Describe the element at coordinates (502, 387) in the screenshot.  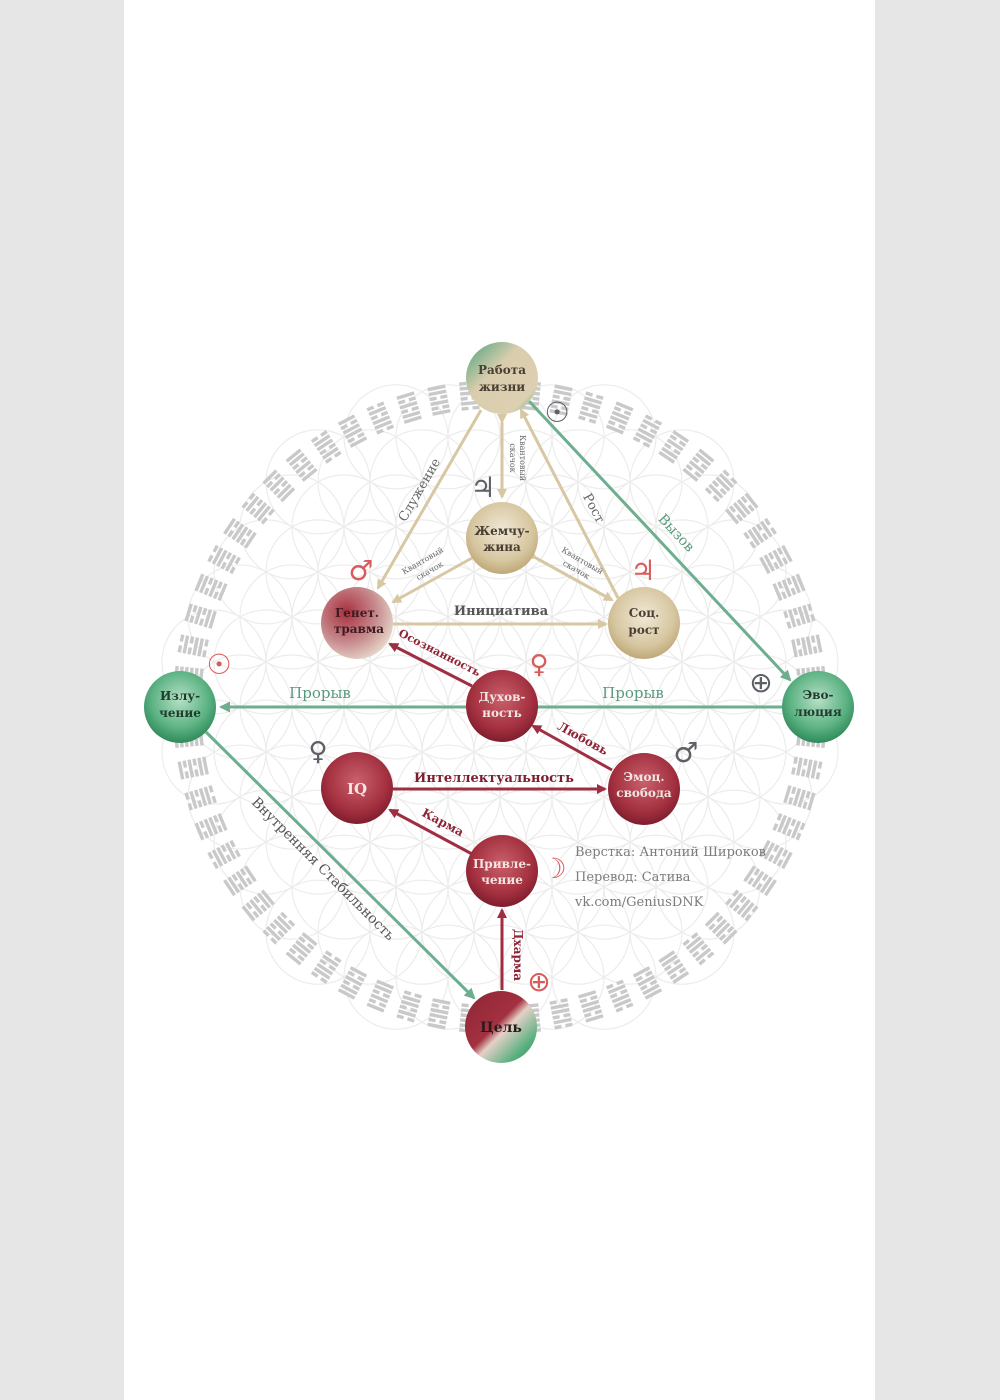
I see `svg-text: жизни` at that location.